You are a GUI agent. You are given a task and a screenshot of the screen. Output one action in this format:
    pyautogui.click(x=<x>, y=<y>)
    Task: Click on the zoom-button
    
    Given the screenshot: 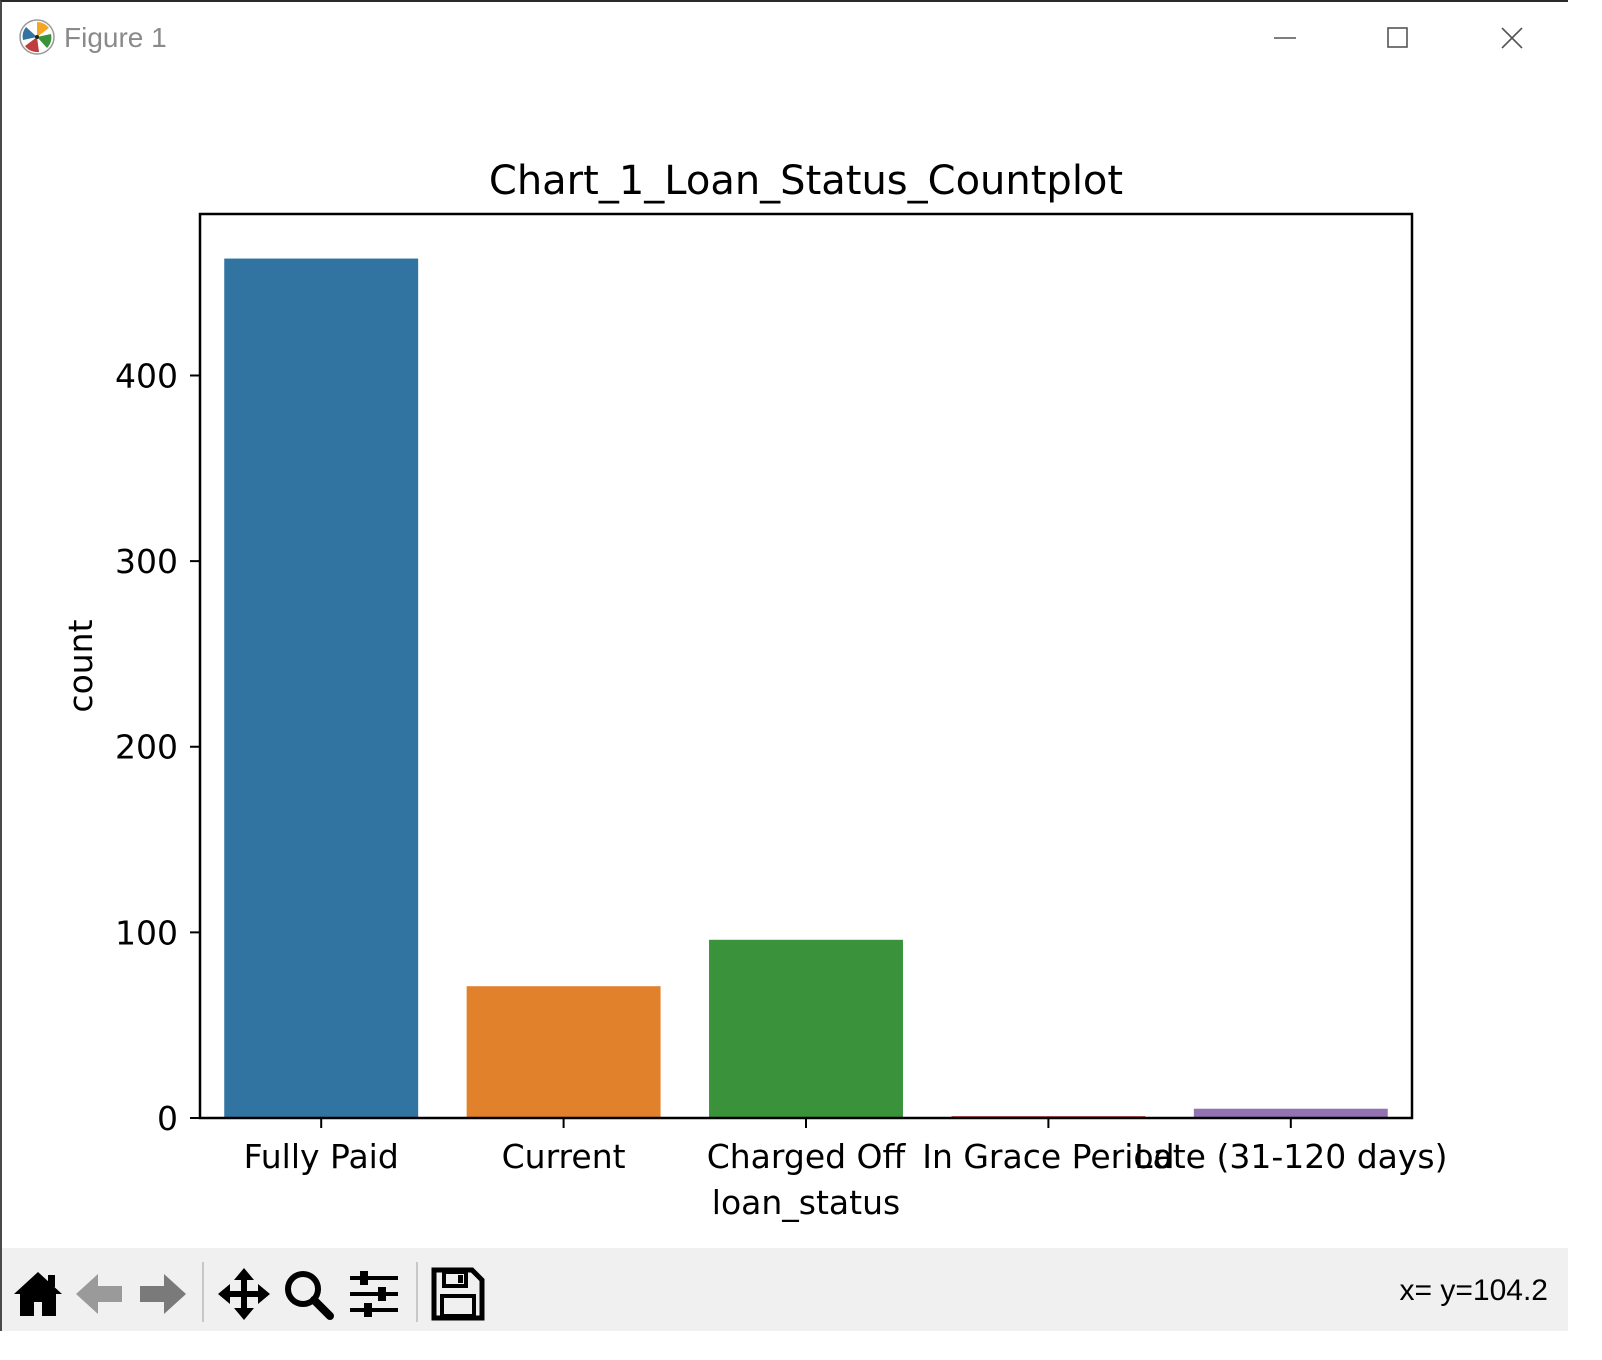 What is the action you would take?
    pyautogui.click(x=308, y=1294)
    